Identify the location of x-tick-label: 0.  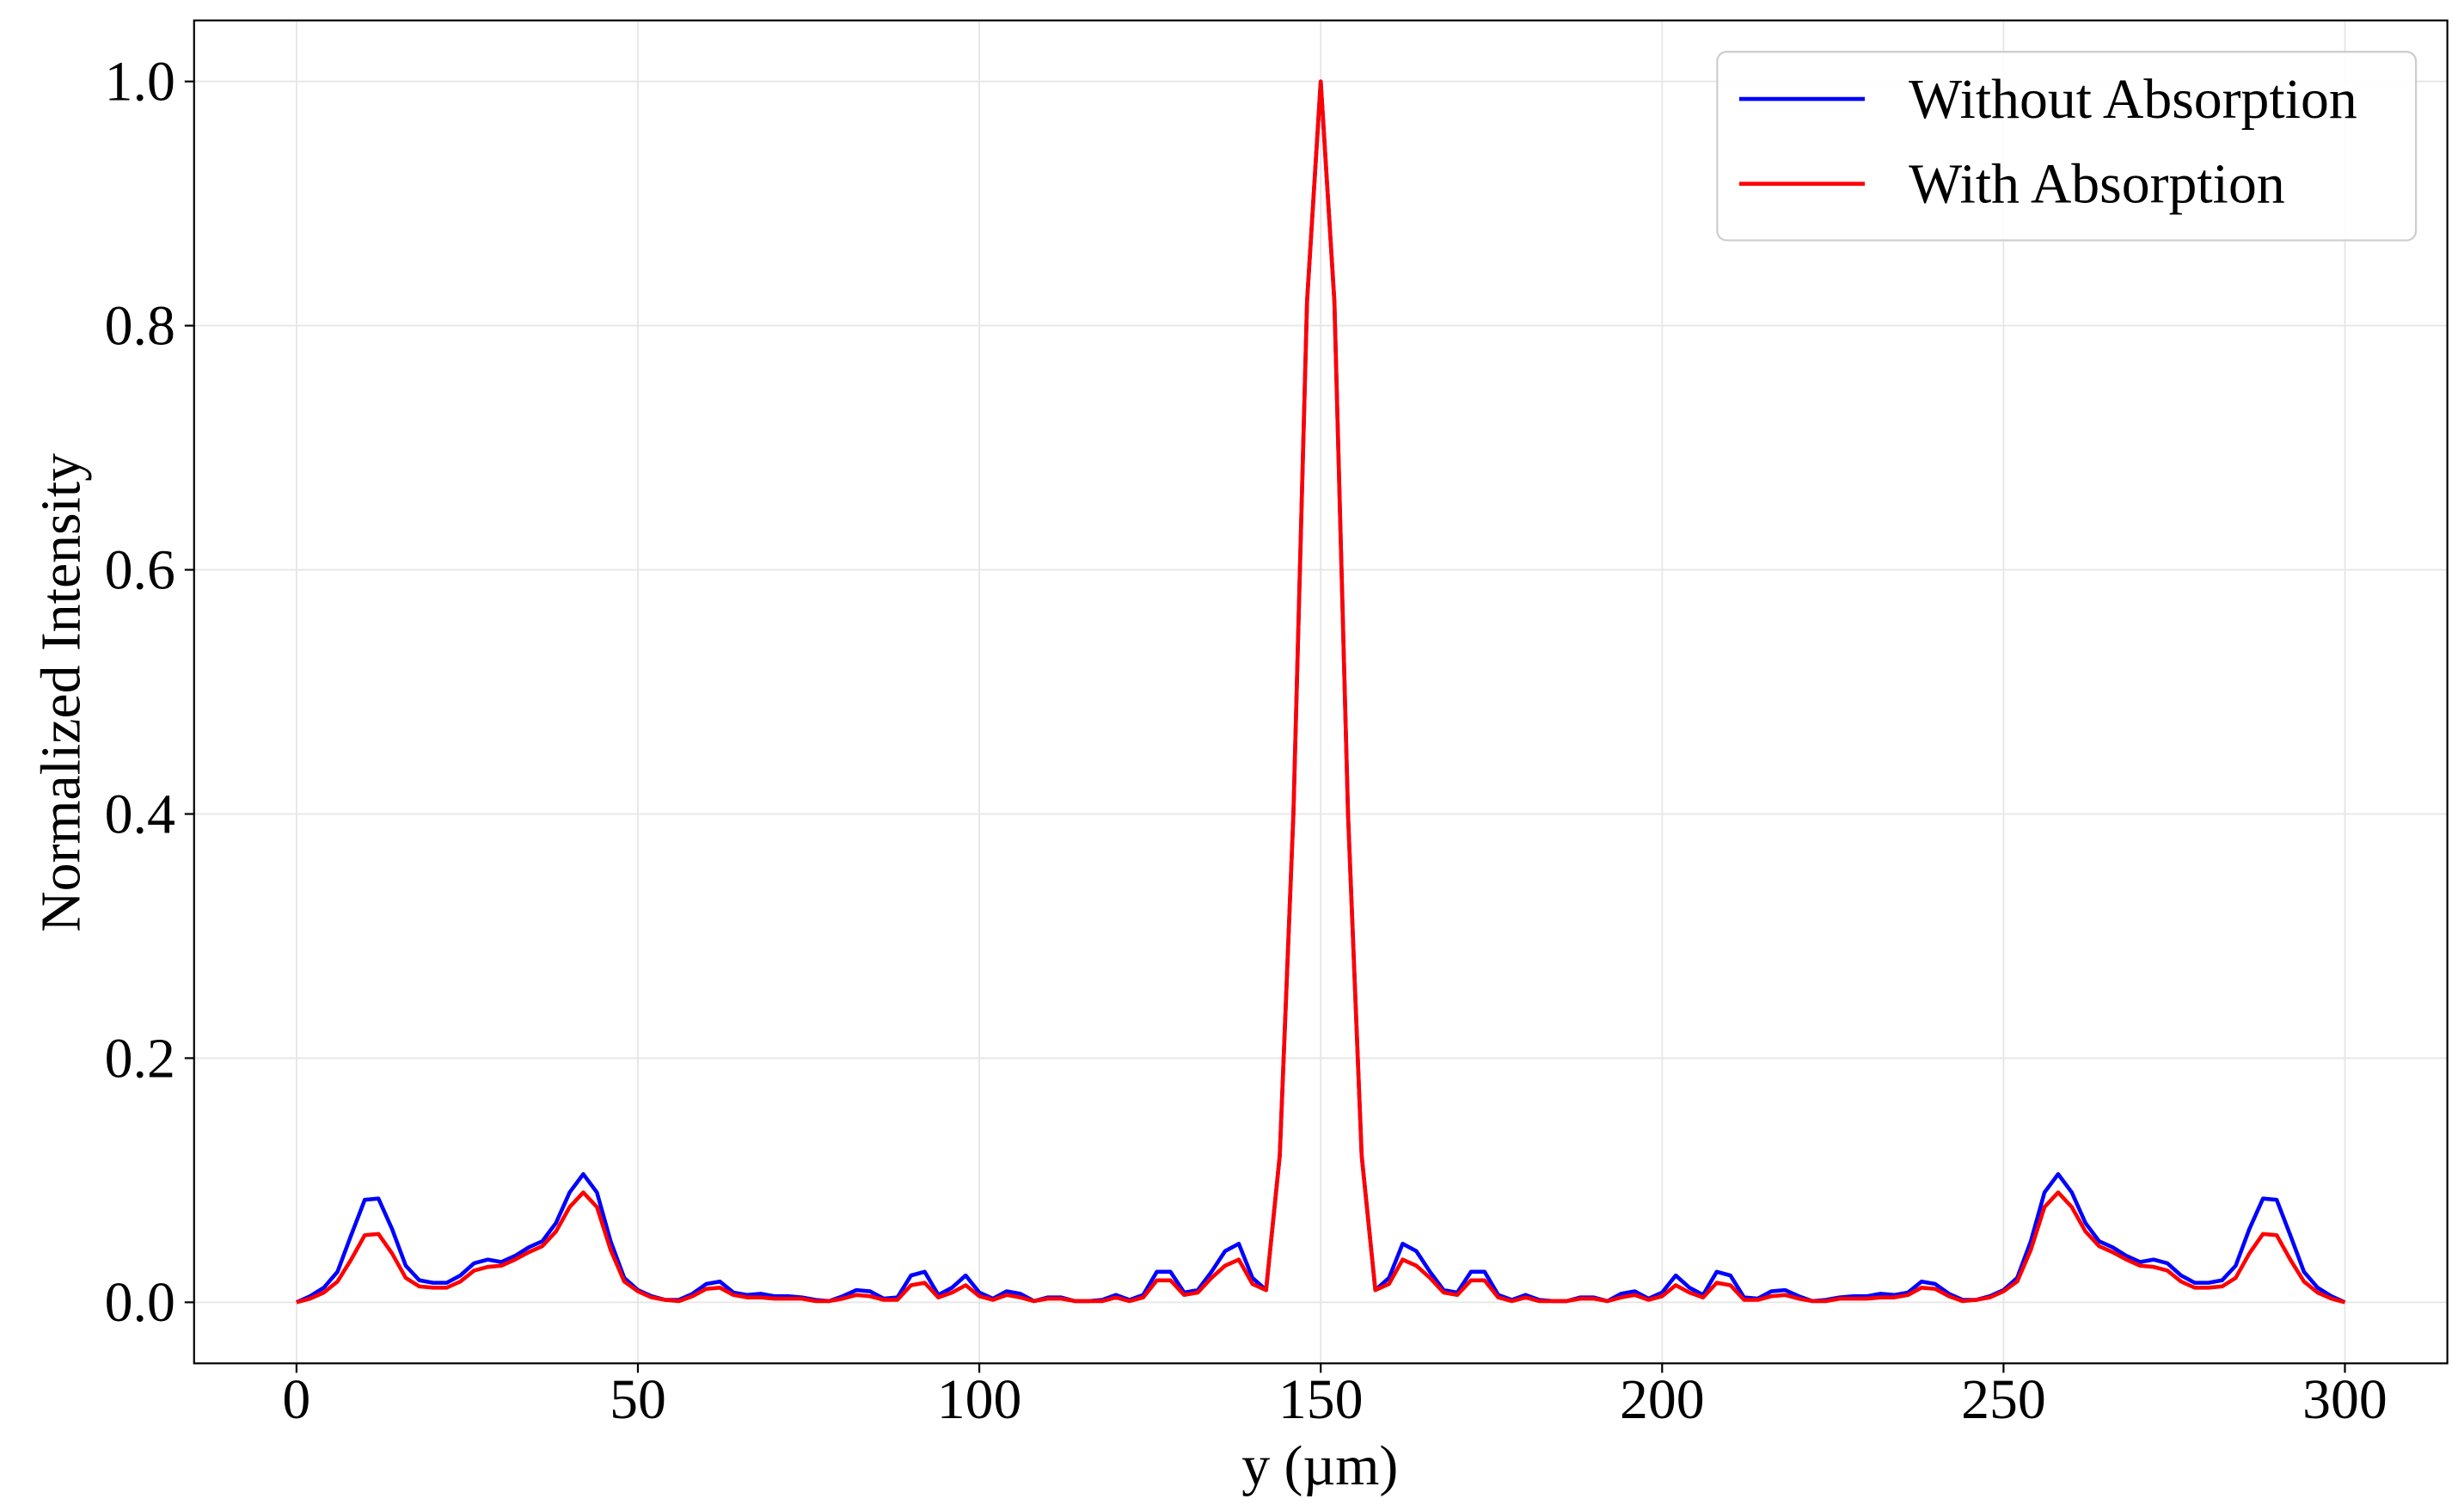
(296, 1399).